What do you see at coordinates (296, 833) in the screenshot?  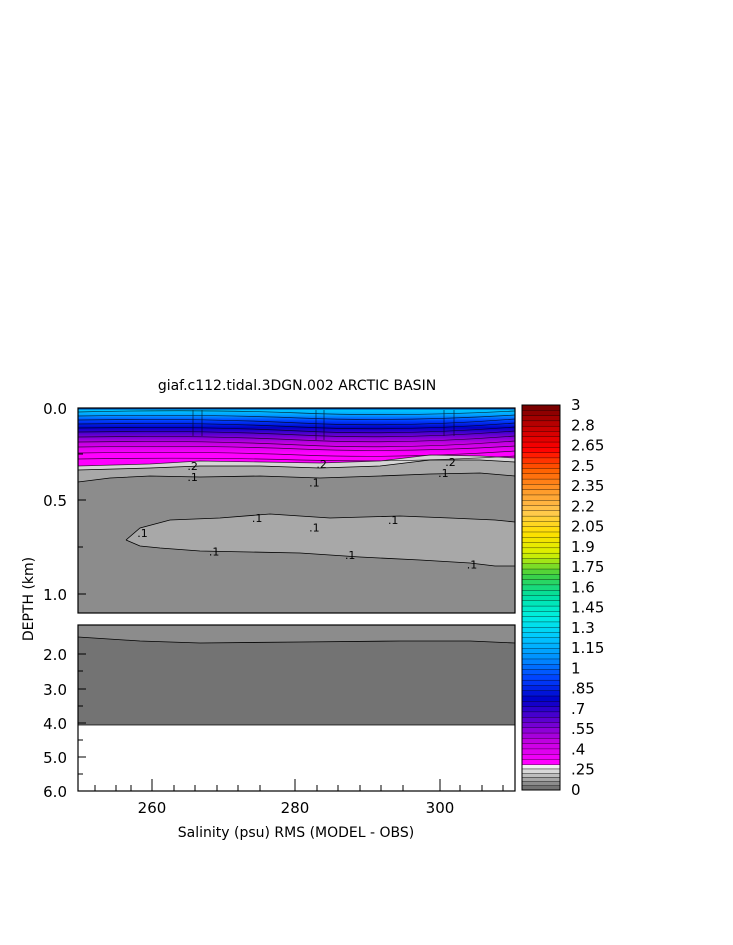 I see `x-axis-title: Salinity (psu) RMS (MODEL - OBS)` at bounding box center [296, 833].